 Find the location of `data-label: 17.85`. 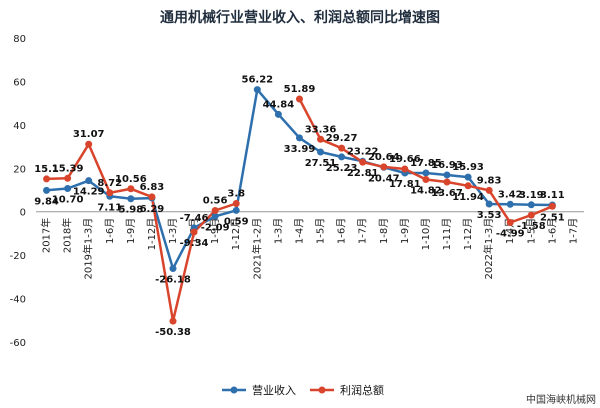

data-label: 17.85 is located at coordinates (426, 163).